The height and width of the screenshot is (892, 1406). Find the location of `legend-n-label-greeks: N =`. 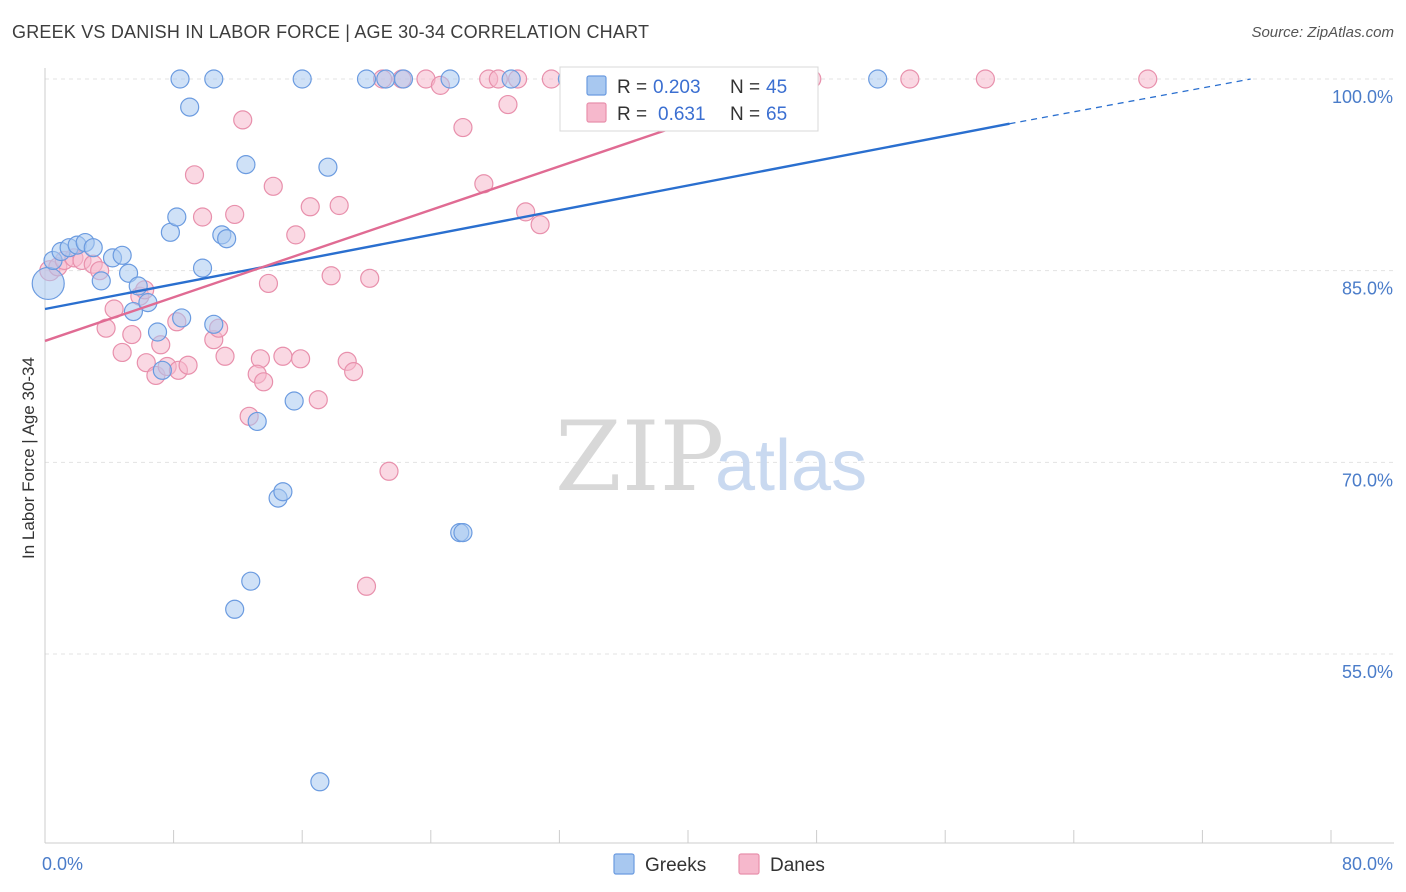

legend-n-label-greeks: N = is located at coordinates (745, 87).